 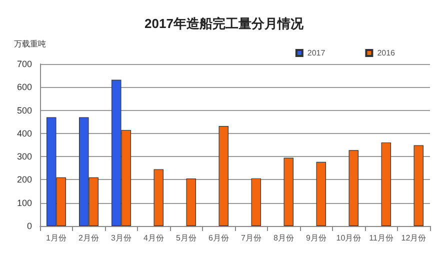 I want to click on x-tick-label: 10月份, so click(x=349, y=238).